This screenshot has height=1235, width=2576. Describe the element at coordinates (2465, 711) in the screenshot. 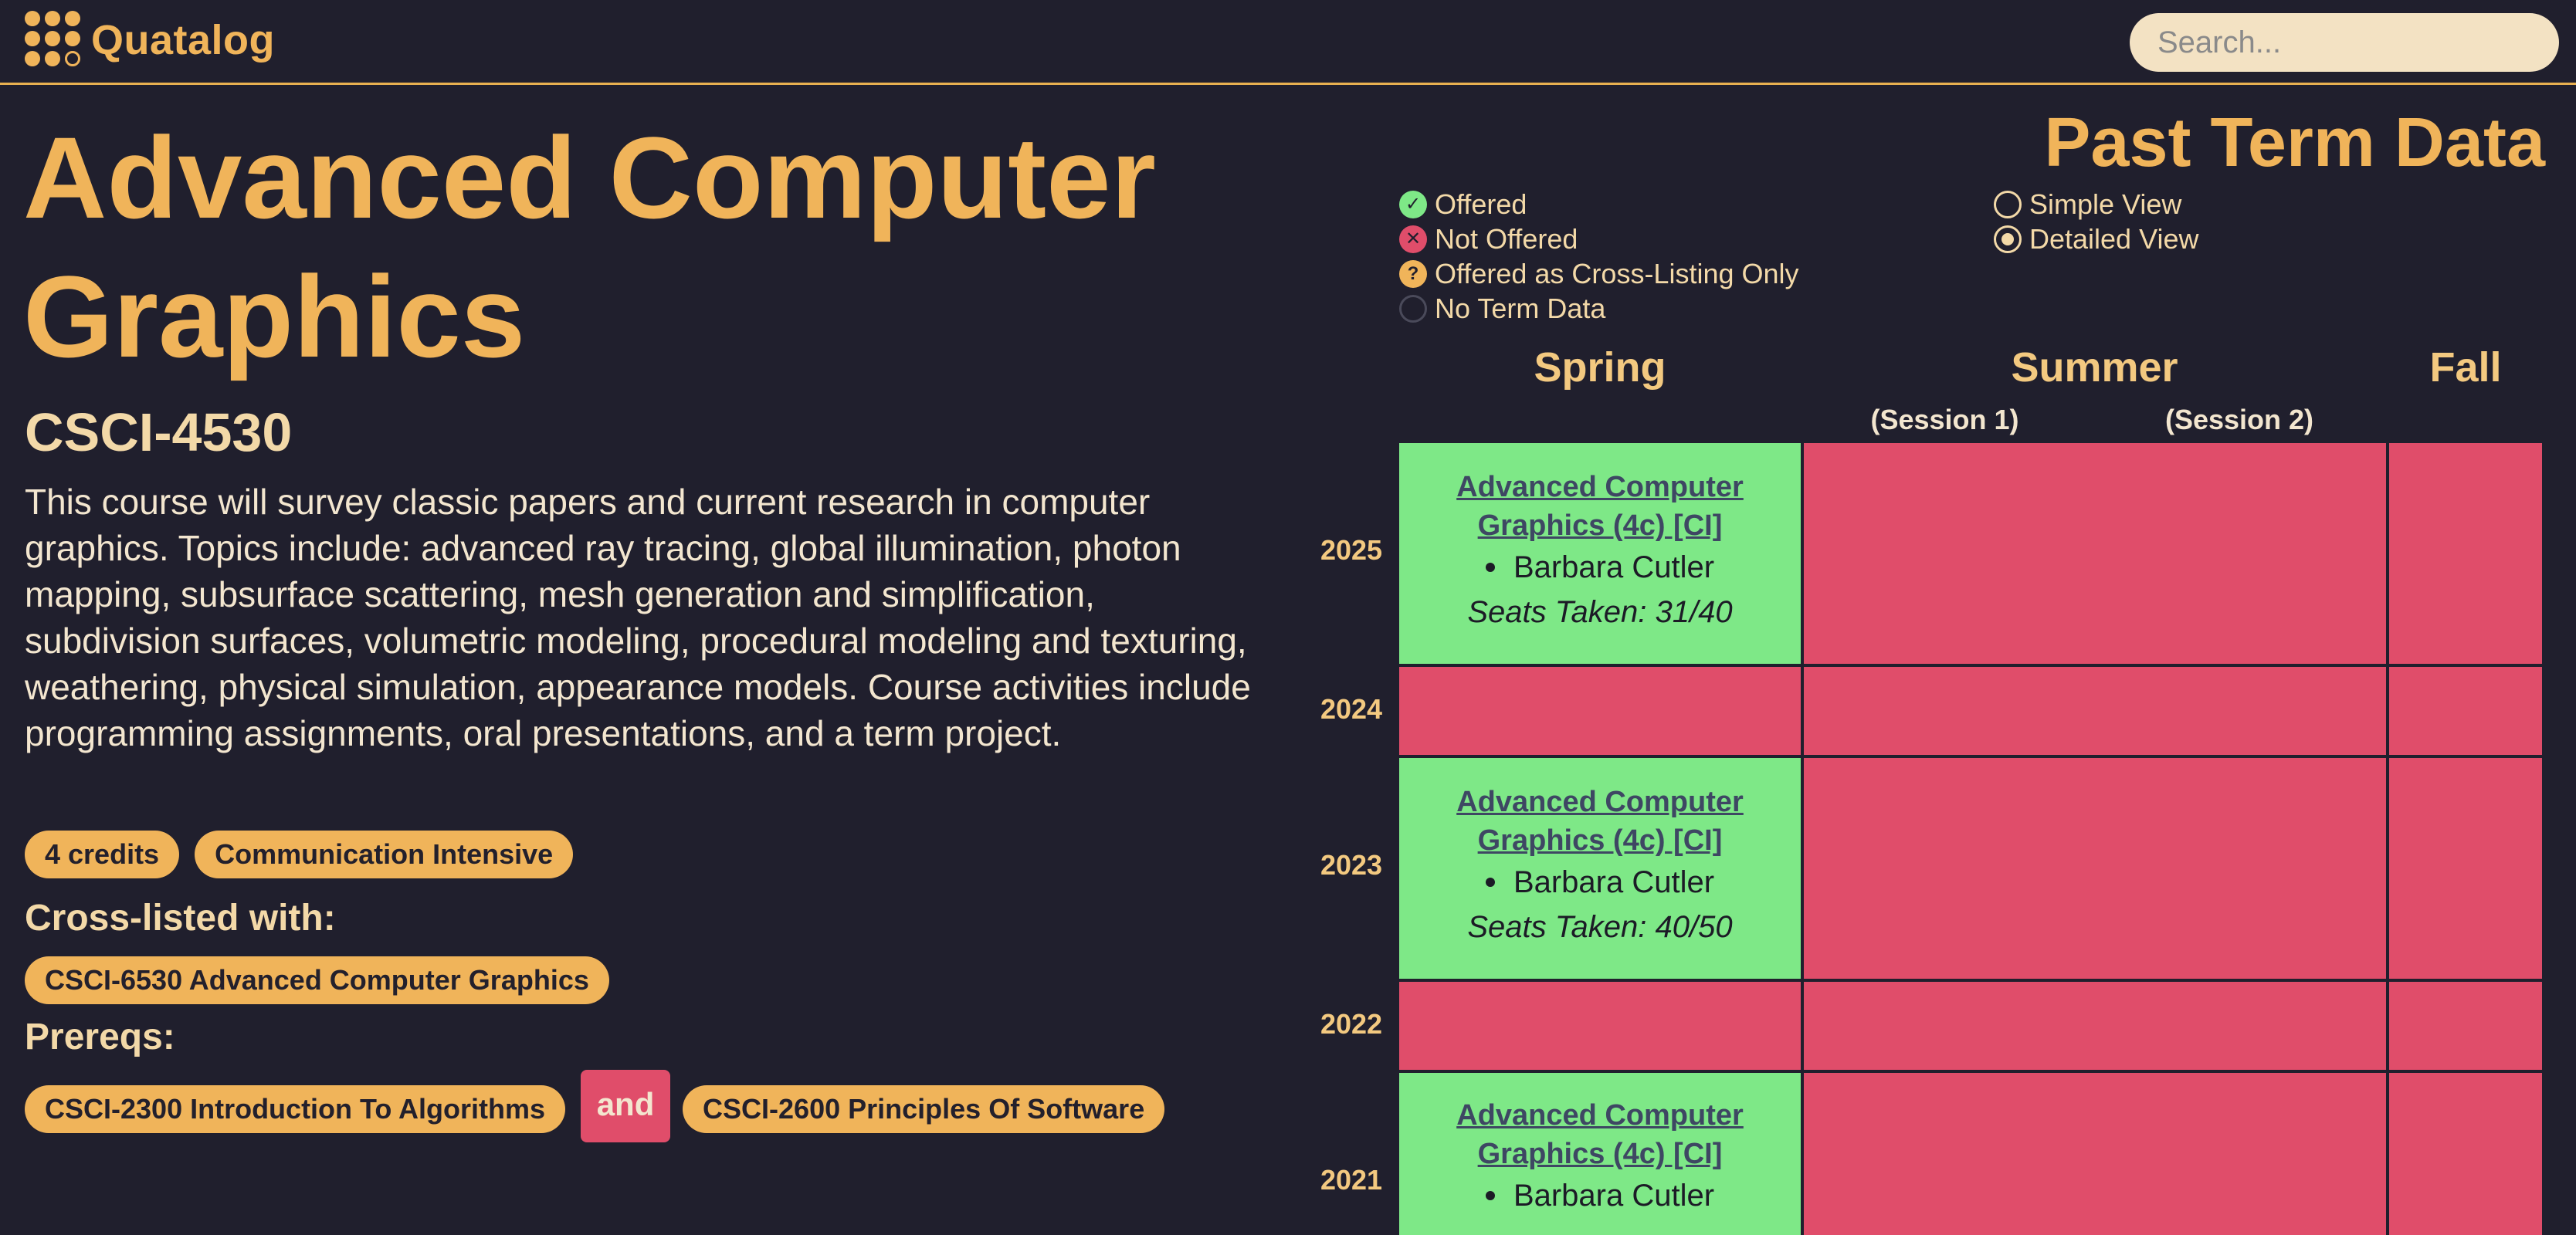

I see `term-cell-fall-2024` at that location.